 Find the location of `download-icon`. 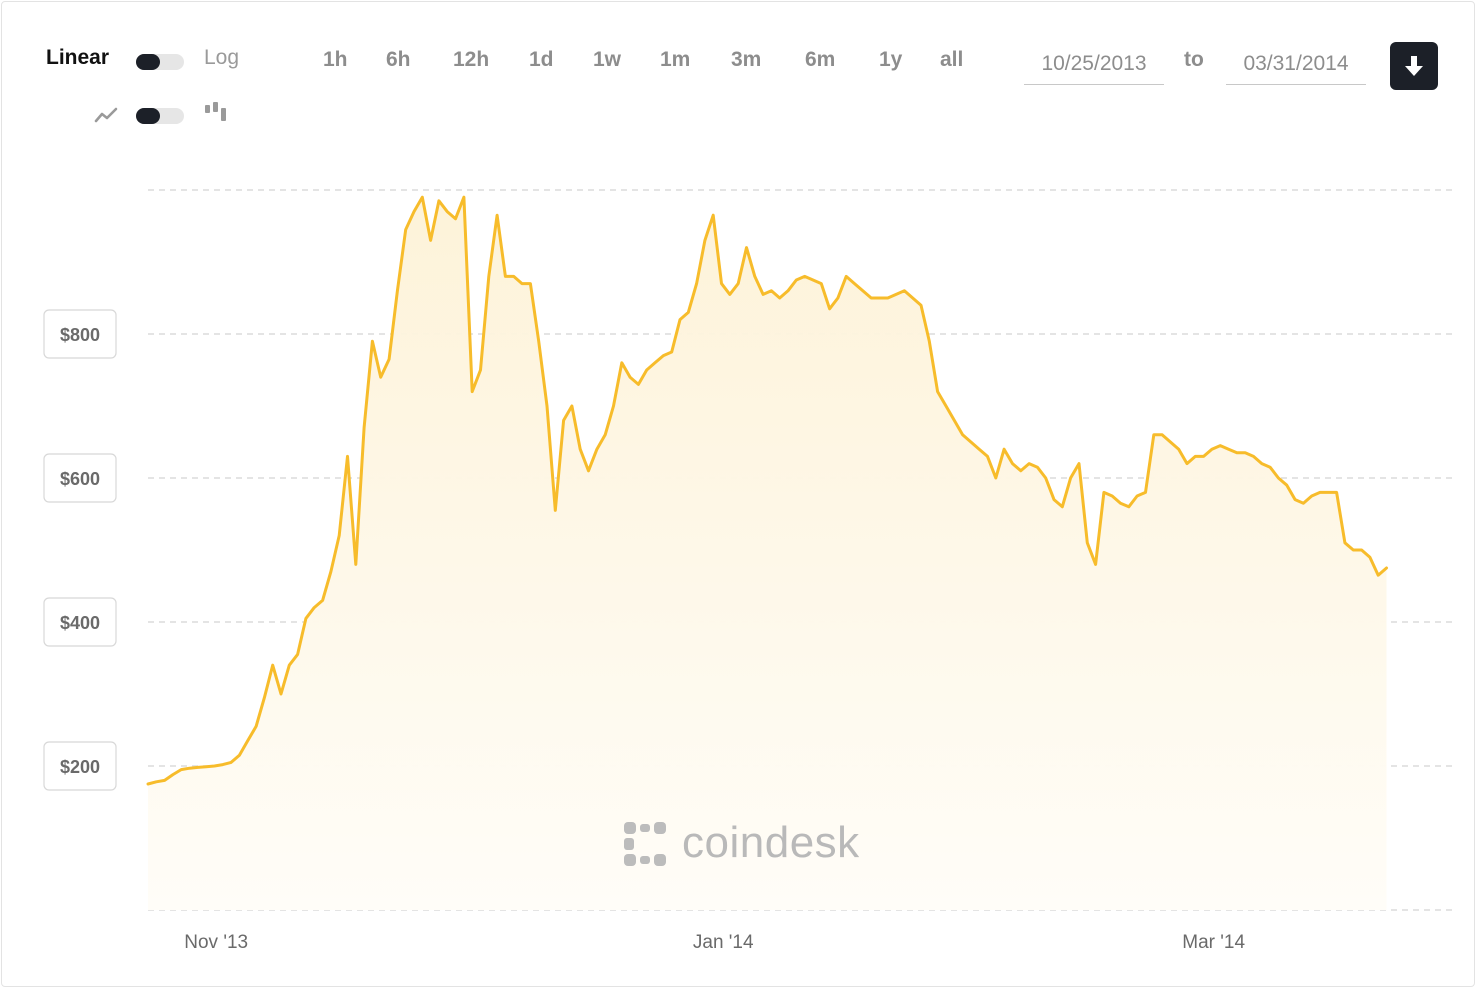

download-icon is located at coordinates (1414, 66).